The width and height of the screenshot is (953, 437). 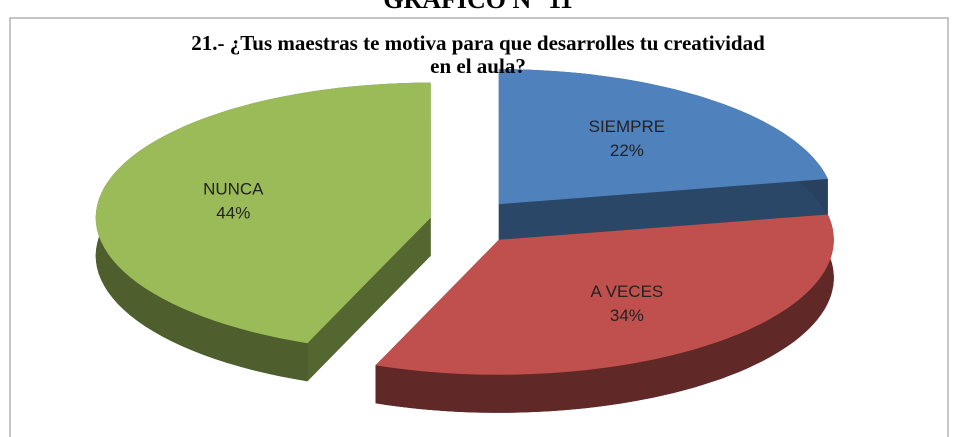 I want to click on slice-category-label: SIEMPRE, so click(x=627, y=126).